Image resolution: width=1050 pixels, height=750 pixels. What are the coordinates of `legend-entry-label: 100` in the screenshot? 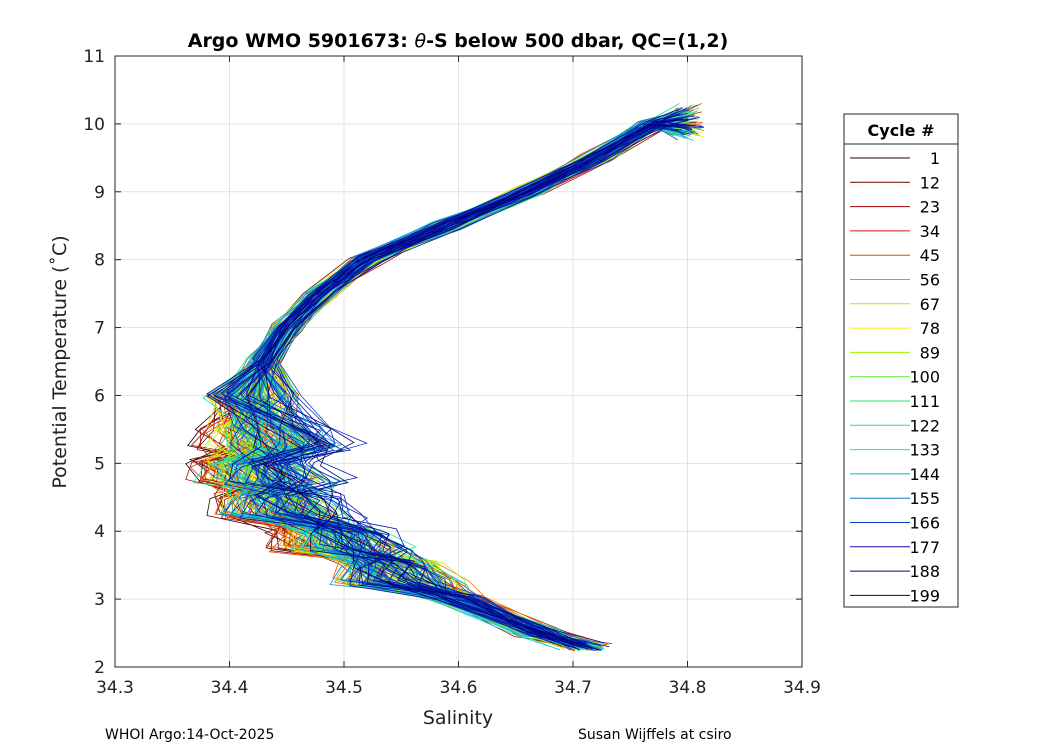 It's located at (924, 377).